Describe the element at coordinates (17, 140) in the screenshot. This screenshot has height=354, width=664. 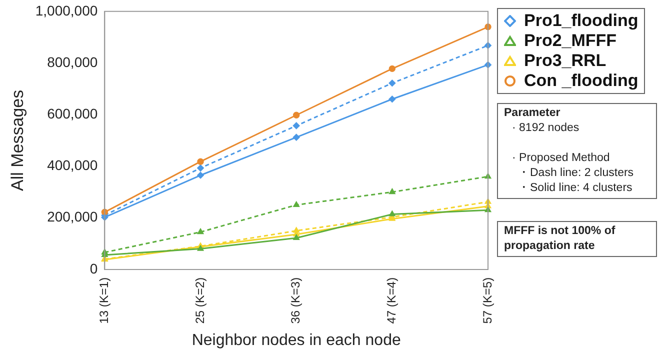
I see `y-axis-title: All Messages` at that location.